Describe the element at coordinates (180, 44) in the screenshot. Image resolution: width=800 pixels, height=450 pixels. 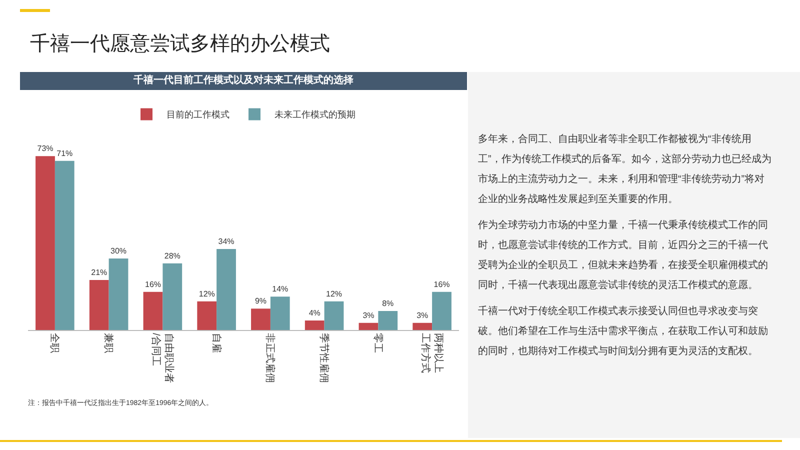
I see `chart-title: 千禧一代愿意尝试多样的办公模式` at that location.